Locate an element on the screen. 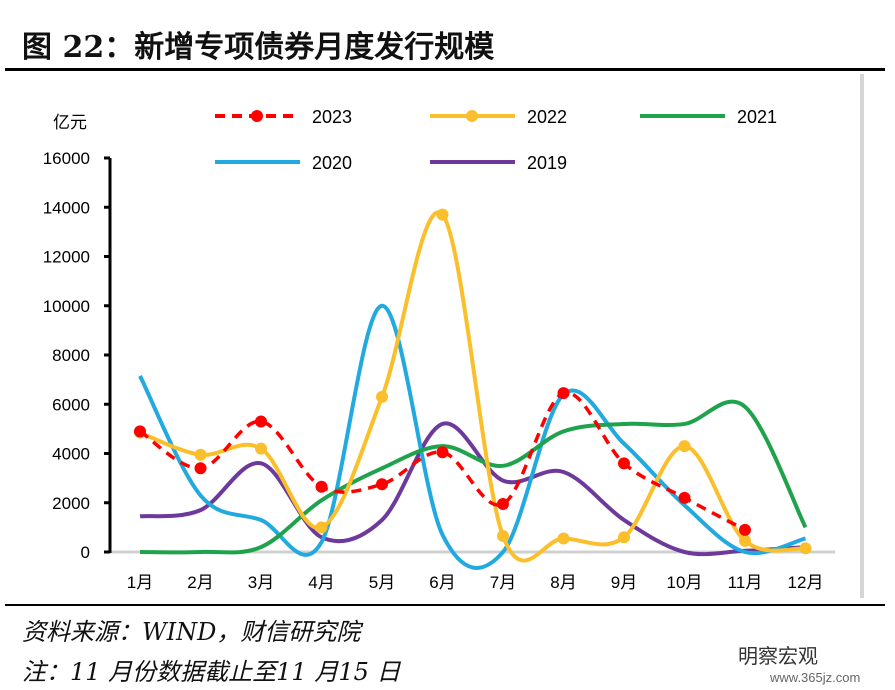 This screenshot has width=895, height=690. y-tick-label: 12000 is located at coordinates (66, 257).